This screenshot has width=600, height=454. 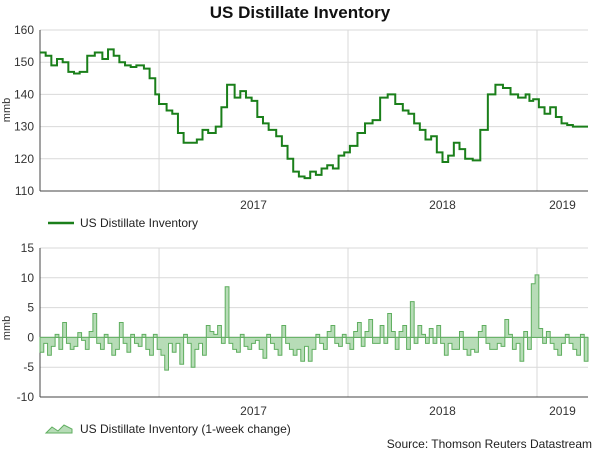 What do you see at coordinates (7, 110) in the screenshot?
I see `top-y-axis-label: mmb` at bounding box center [7, 110].